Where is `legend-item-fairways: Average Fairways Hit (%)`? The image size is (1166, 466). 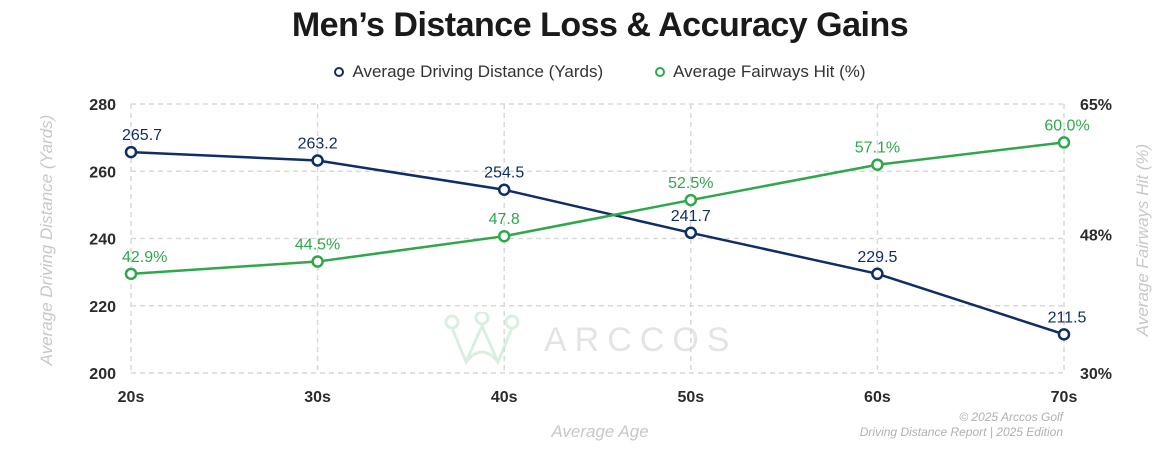 legend-item-fairways: Average Fairways Hit (%) is located at coordinates (760, 72).